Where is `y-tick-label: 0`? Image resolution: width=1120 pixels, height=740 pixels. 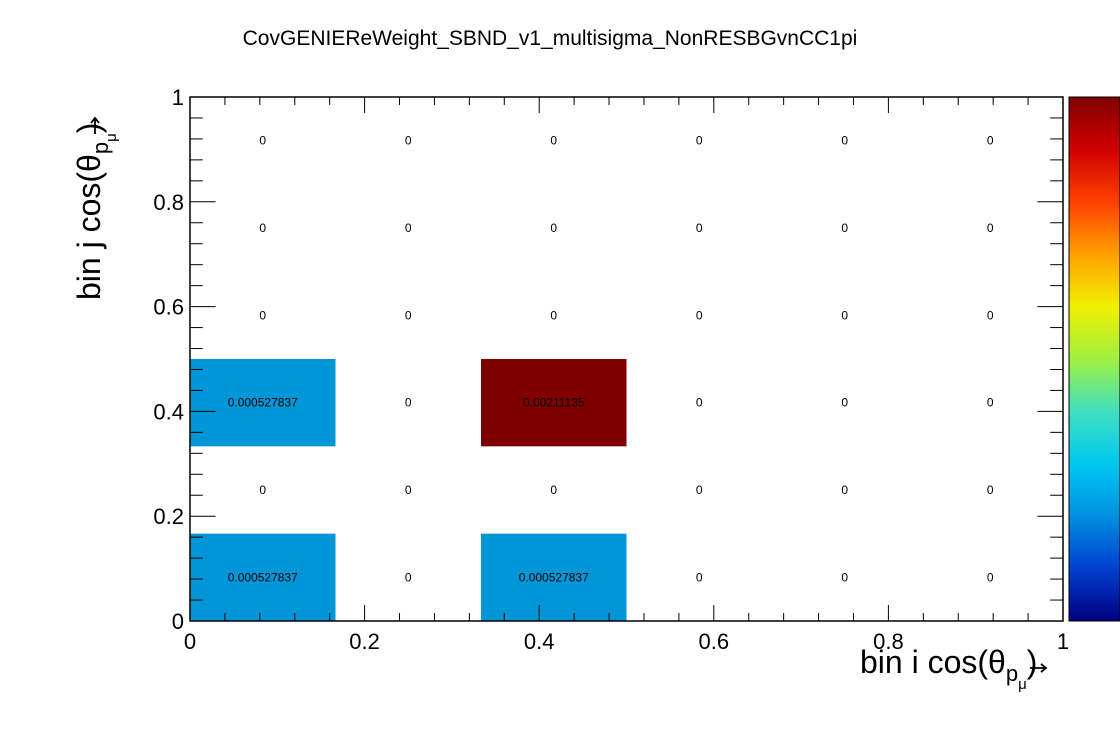
y-tick-label: 0 is located at coordinates (178, 621).